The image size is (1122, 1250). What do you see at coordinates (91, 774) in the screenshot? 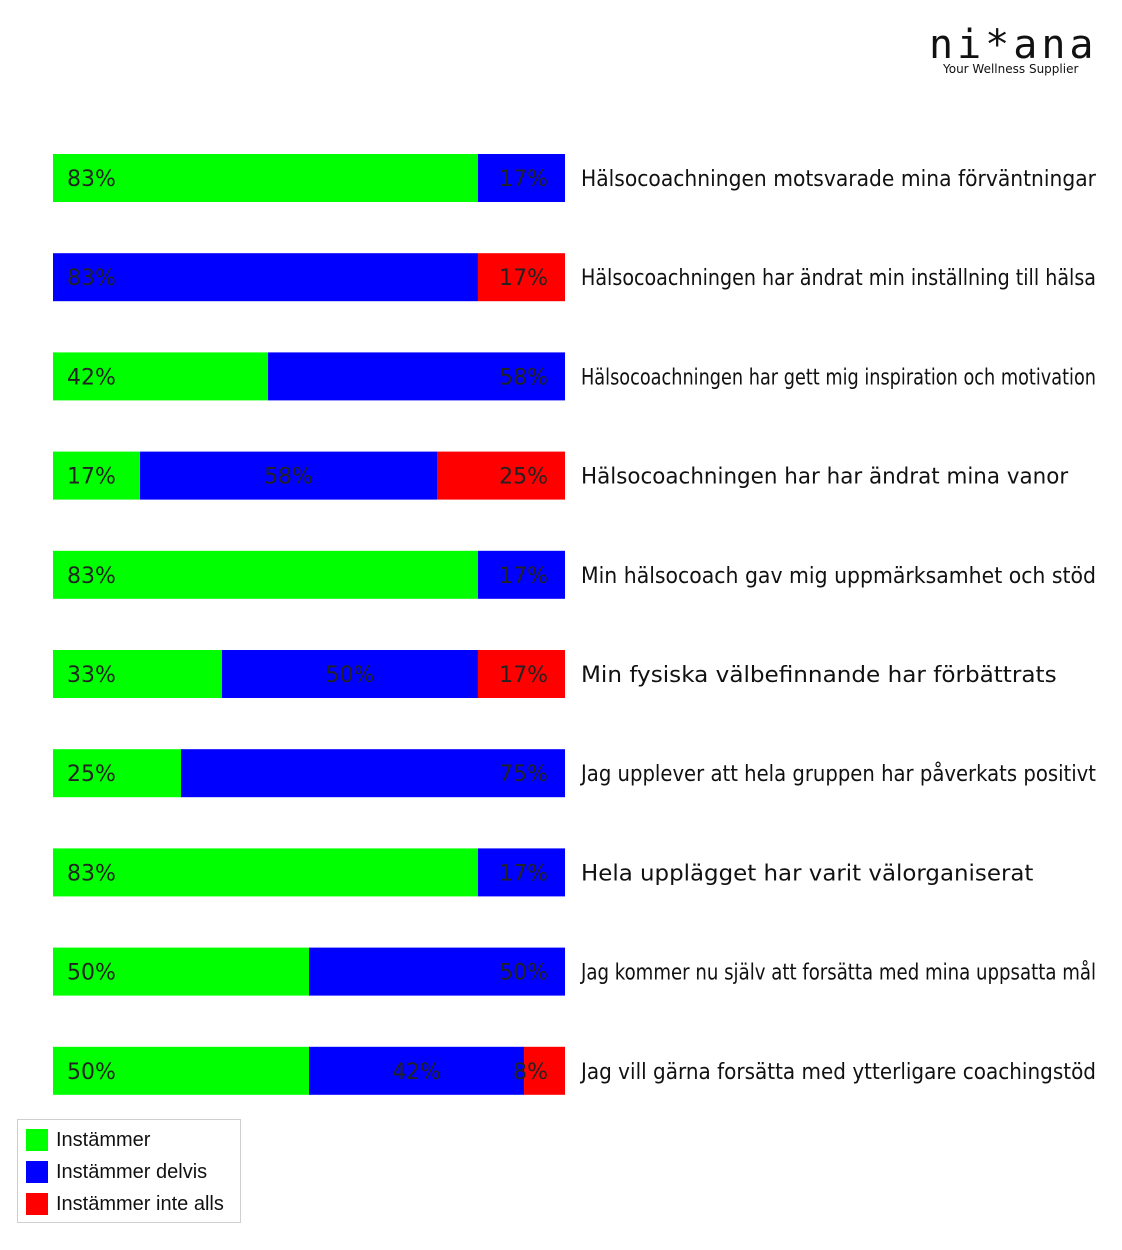
I see `data-label-instammer: 25%` at bounding box center [91, 774].